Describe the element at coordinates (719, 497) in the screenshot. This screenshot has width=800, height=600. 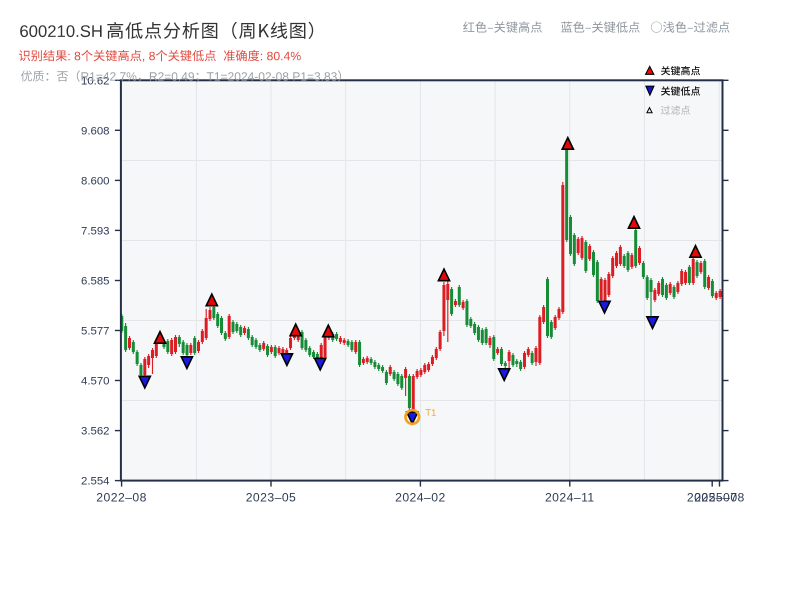
I see `svg-text: 2025–08` at that location.